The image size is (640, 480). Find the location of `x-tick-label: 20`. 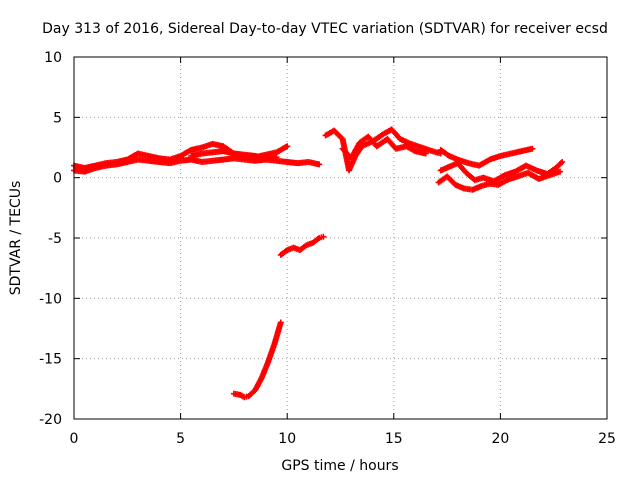

x-tick-label: 20 is located at coordinates (500, 439).